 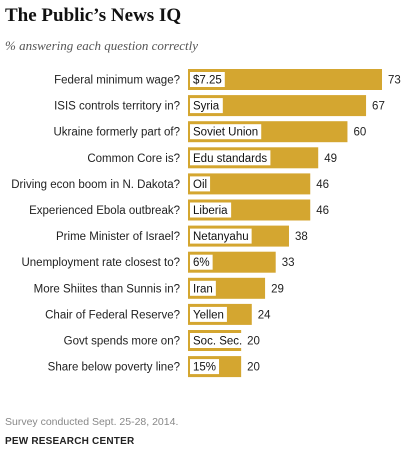 I want to click on value-label: 29, so click(x=277, y=289).